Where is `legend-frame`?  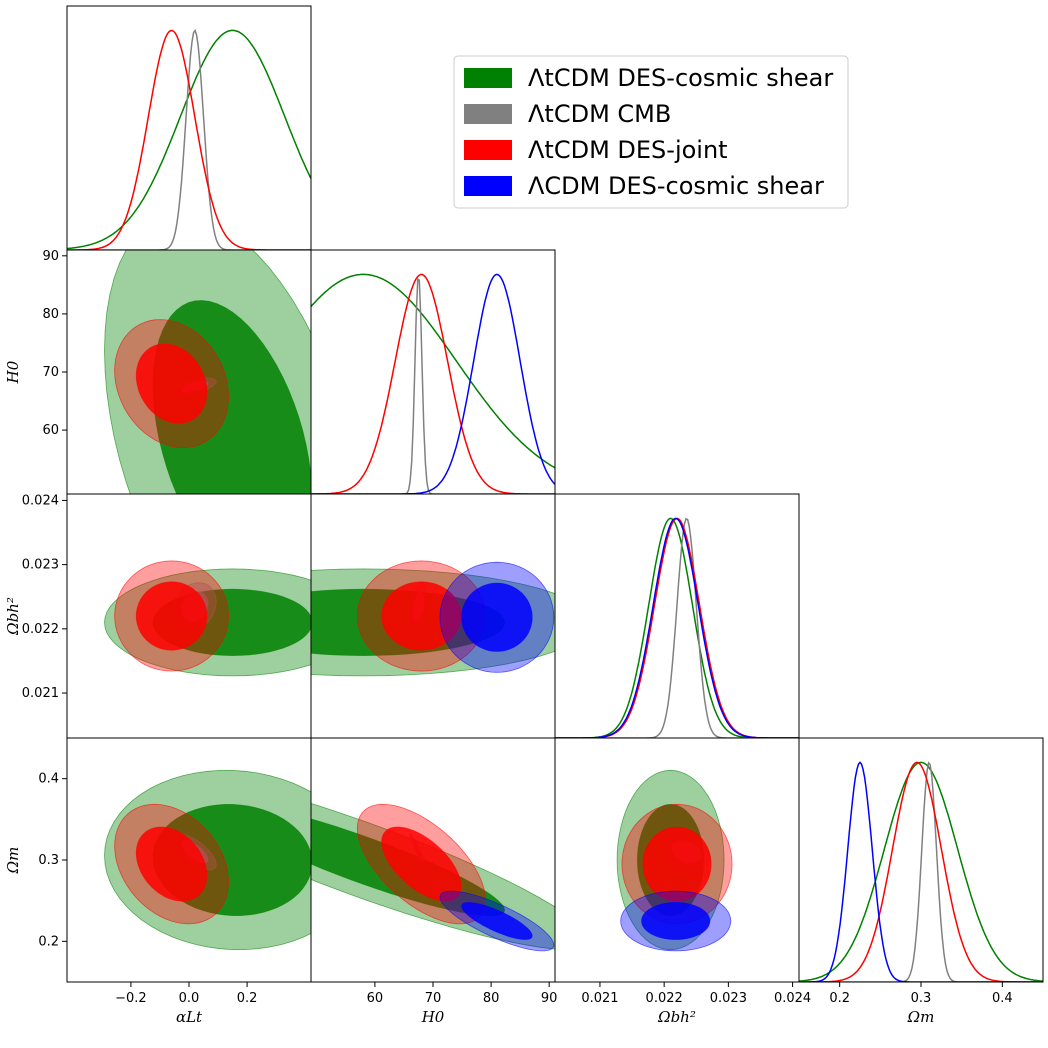
legend-frame is located at coordinates (651, 132).